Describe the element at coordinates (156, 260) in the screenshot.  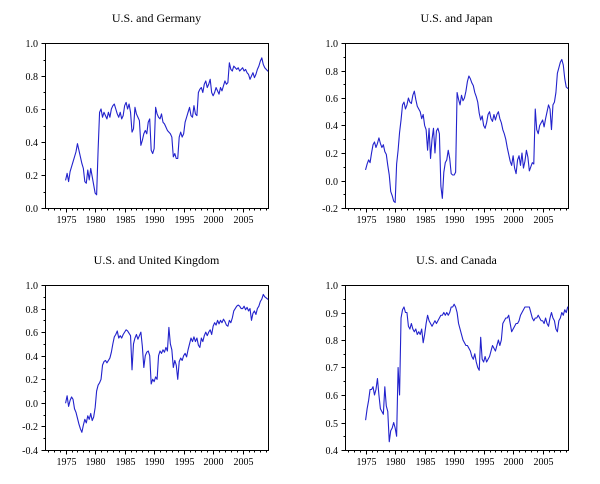
I see `chart-title-us-united-kingdom: U.S. and United Kingdom` at that location.